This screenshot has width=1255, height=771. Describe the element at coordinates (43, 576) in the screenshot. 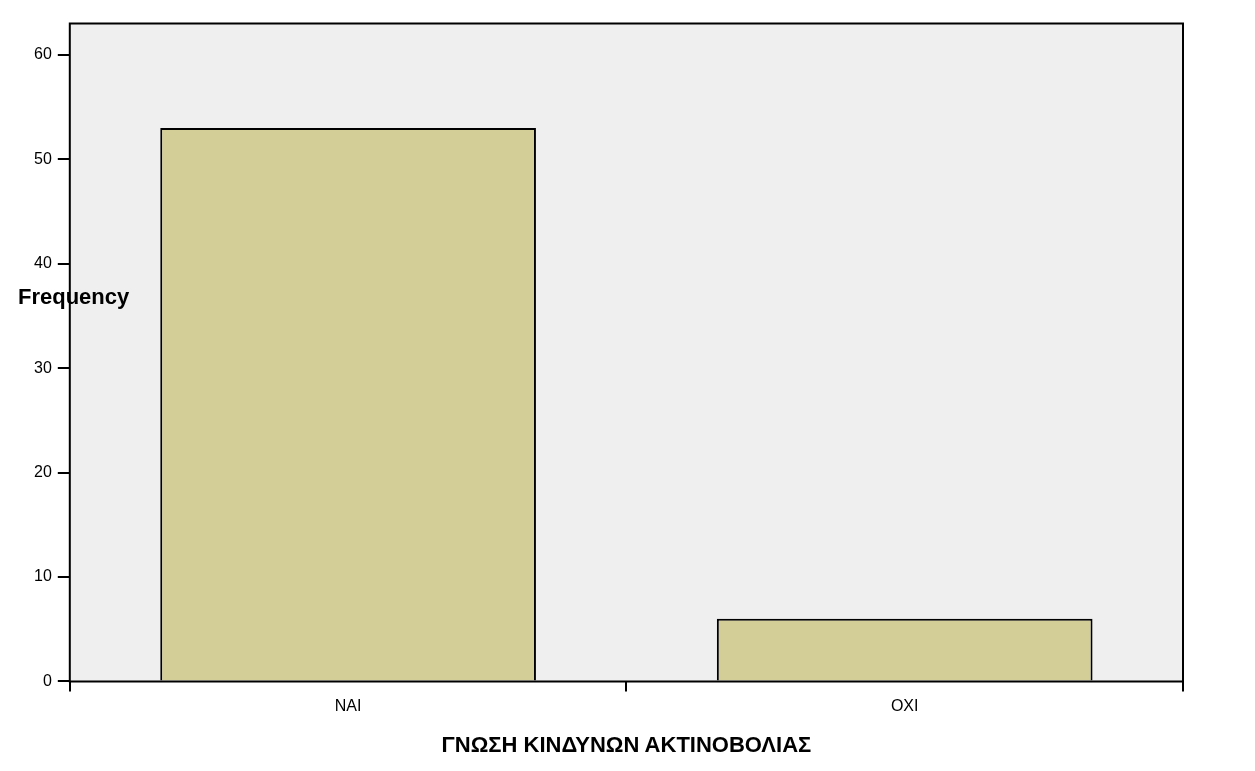

I see `y-tick-label: 10` at that location.